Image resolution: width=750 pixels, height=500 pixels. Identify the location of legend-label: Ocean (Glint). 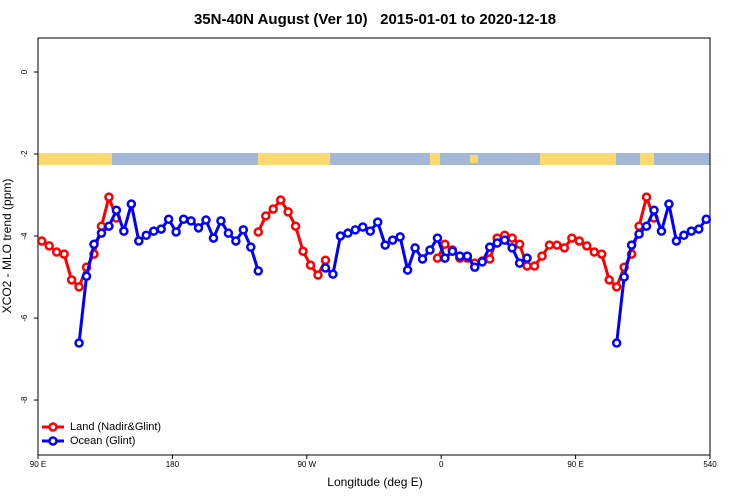
(102, 441).